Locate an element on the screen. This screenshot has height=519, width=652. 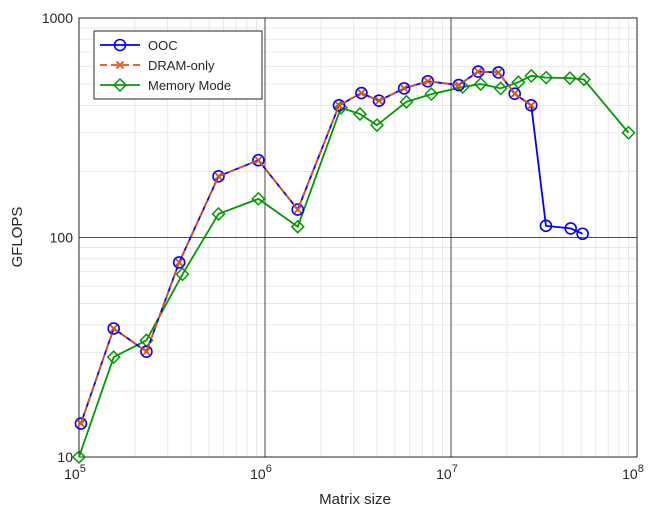
x-tick-label: 10⁶ is located at coordinates (261, 472).